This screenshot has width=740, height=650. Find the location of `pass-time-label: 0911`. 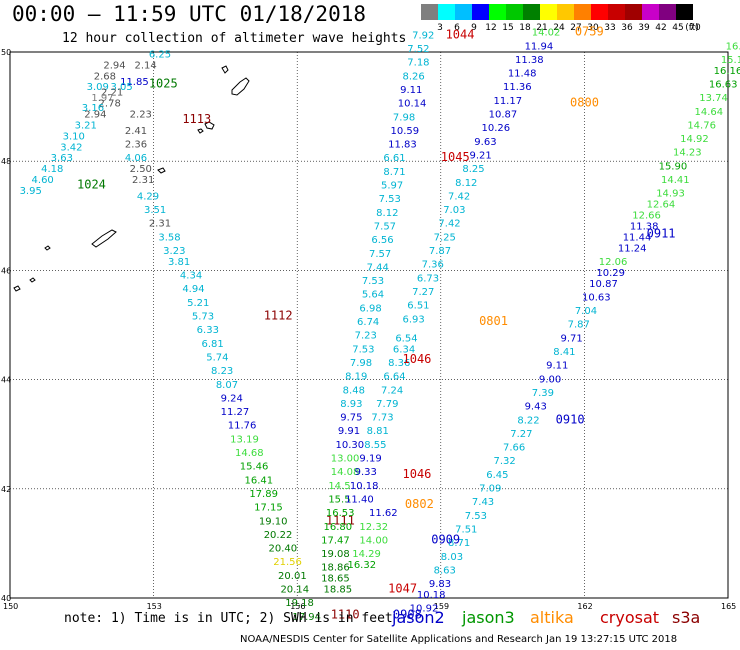

pass-time-label: 0911 is located at coordinates (661, 234).